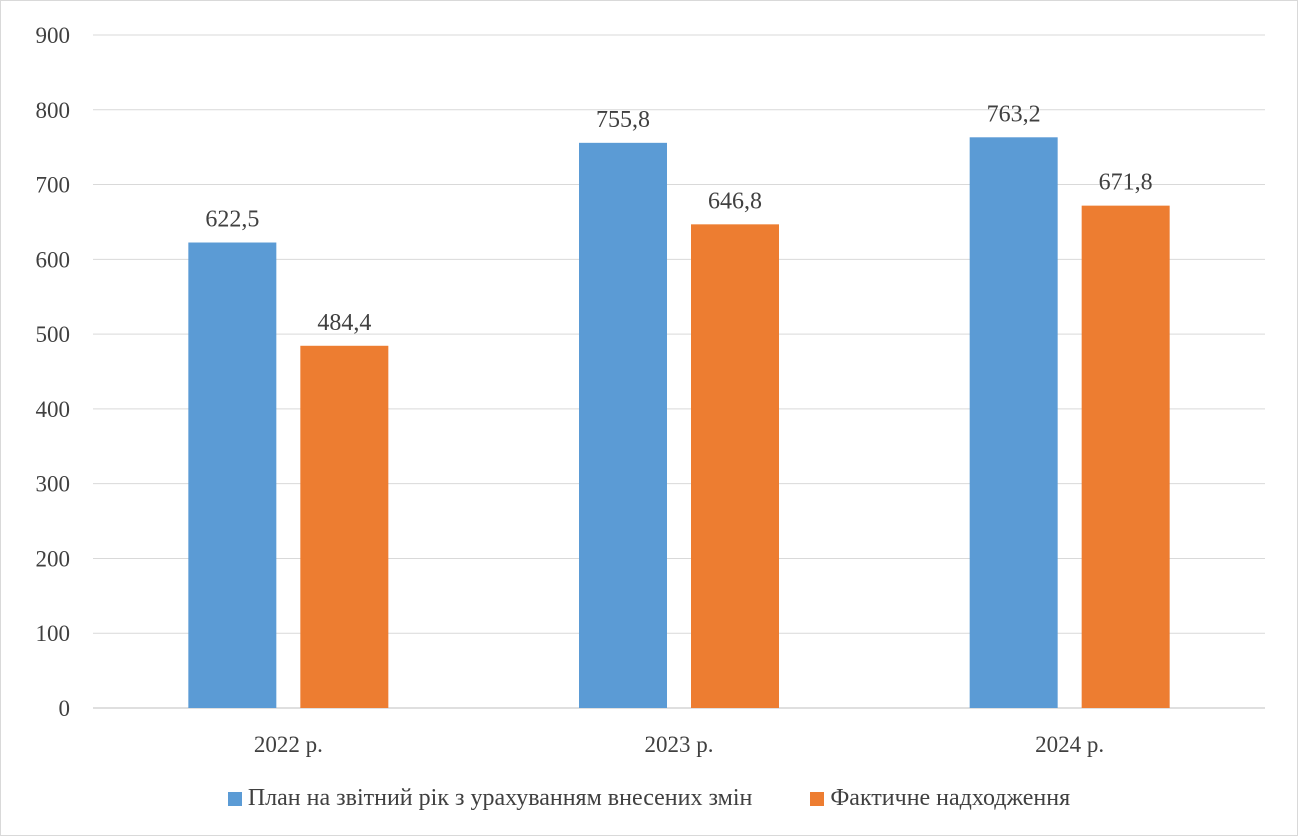 This screenshot has width=1298, height=836. Describe the element at coordinates (623, 120) in the screenshot. I see `data-label: 755,8` at that location.